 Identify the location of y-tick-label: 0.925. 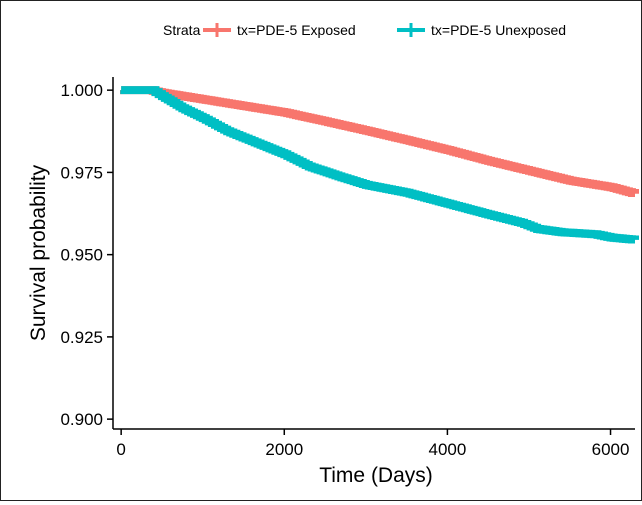
(81, 337).